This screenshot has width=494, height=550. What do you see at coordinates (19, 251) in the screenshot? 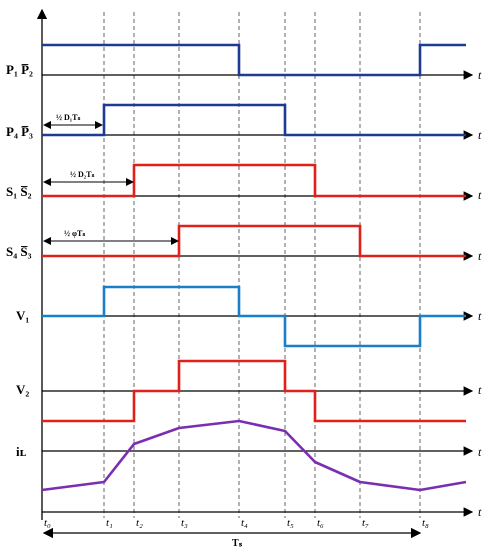
I see `label-s4s3: S₄ S̅₃` at bounding box center [19, 251].